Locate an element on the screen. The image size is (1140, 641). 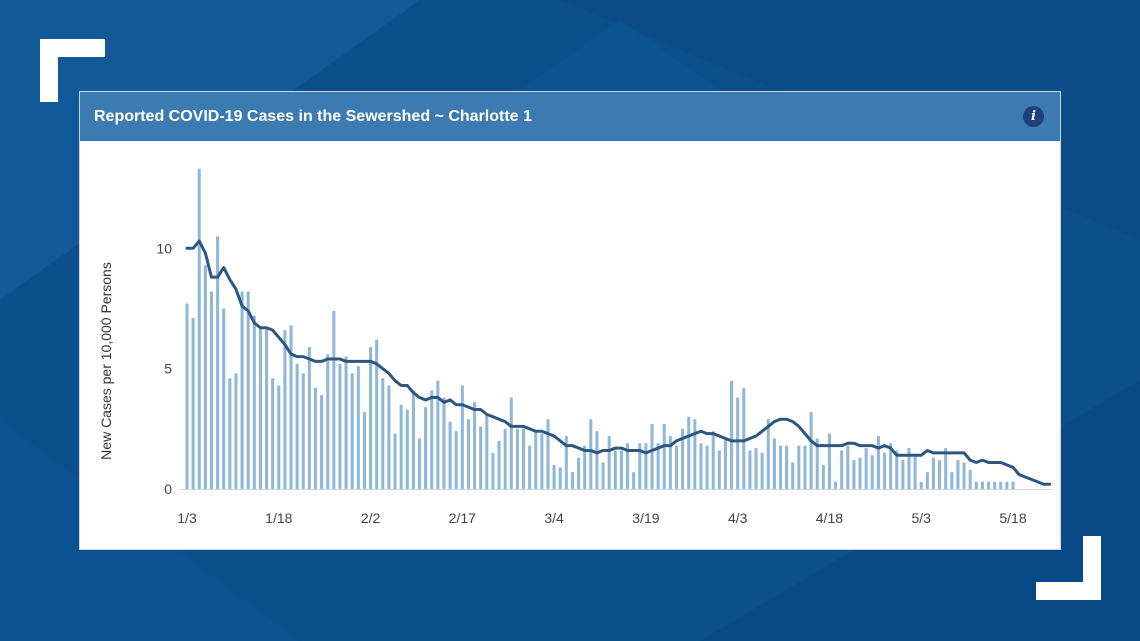
frame-corner-bottom-right-vertical is located at coordinates (1092, 568).